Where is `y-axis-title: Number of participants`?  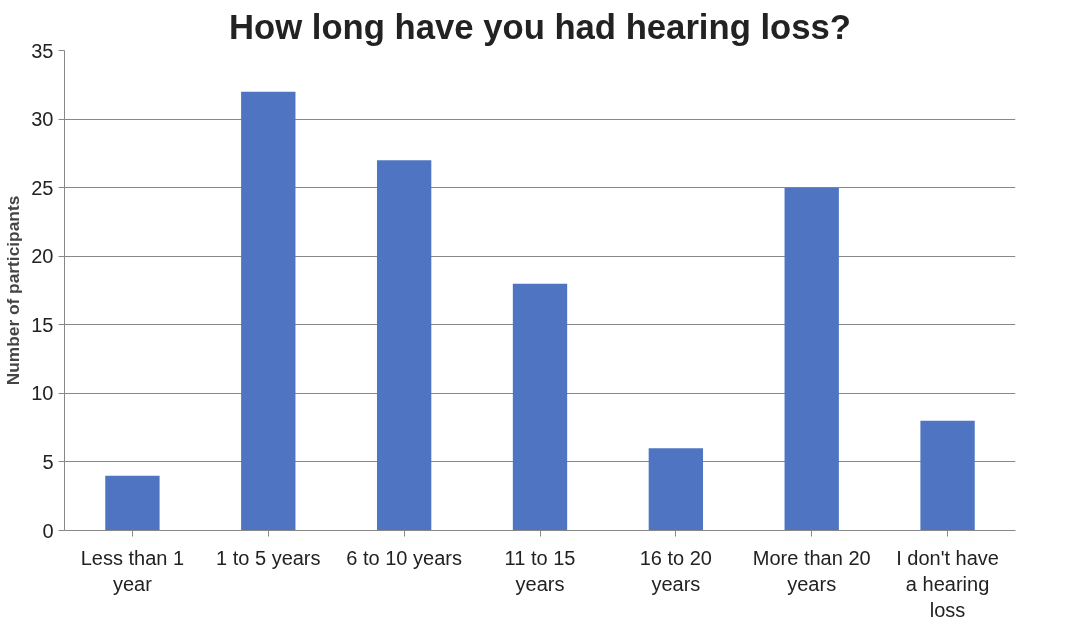 y-axis-title: Number of participants is located at coordinates (13, 290).